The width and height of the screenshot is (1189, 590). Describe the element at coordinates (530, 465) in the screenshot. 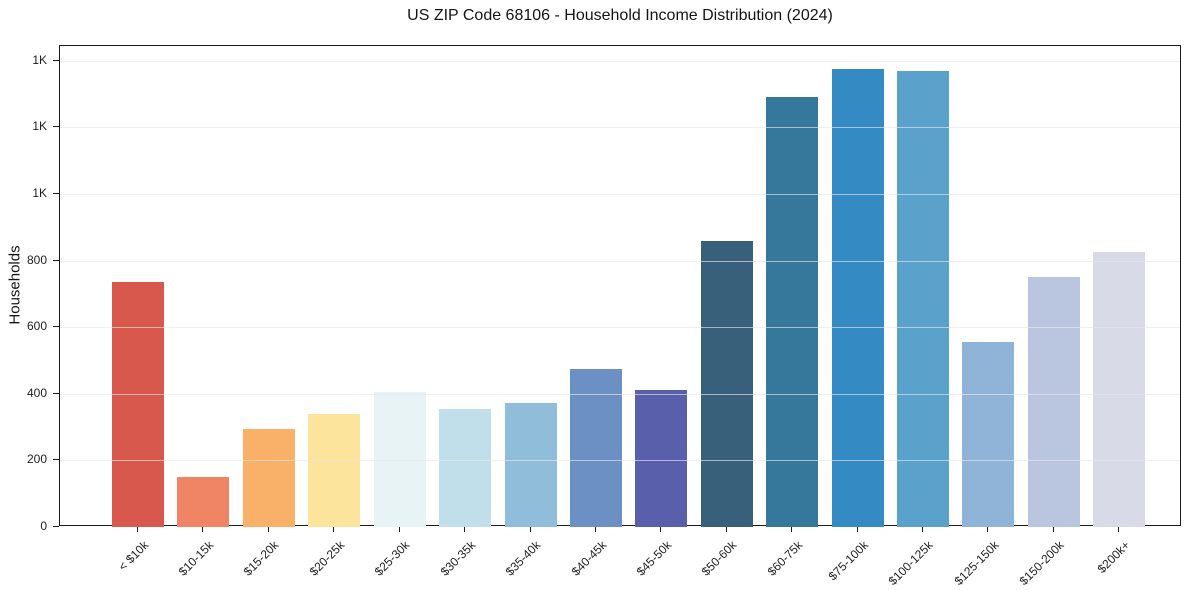

I see `bar-$35-40k` at that location.